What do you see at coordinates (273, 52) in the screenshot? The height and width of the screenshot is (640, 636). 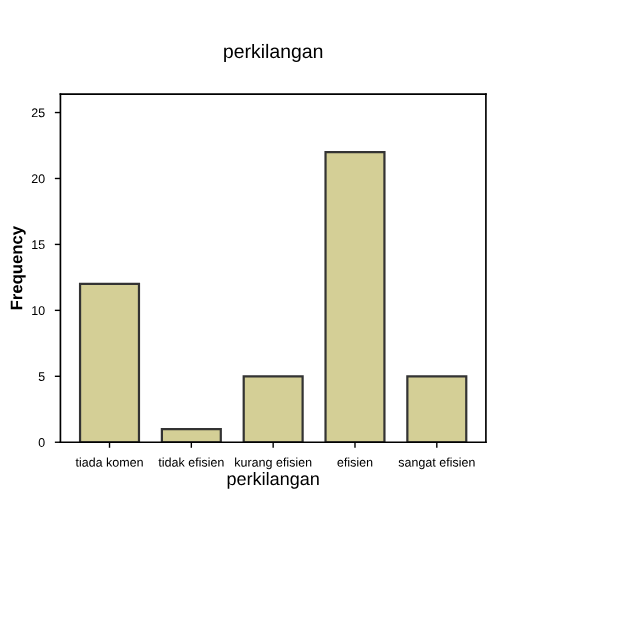 I see `chart-title: perkilangan` at bounding box center [273, 52].